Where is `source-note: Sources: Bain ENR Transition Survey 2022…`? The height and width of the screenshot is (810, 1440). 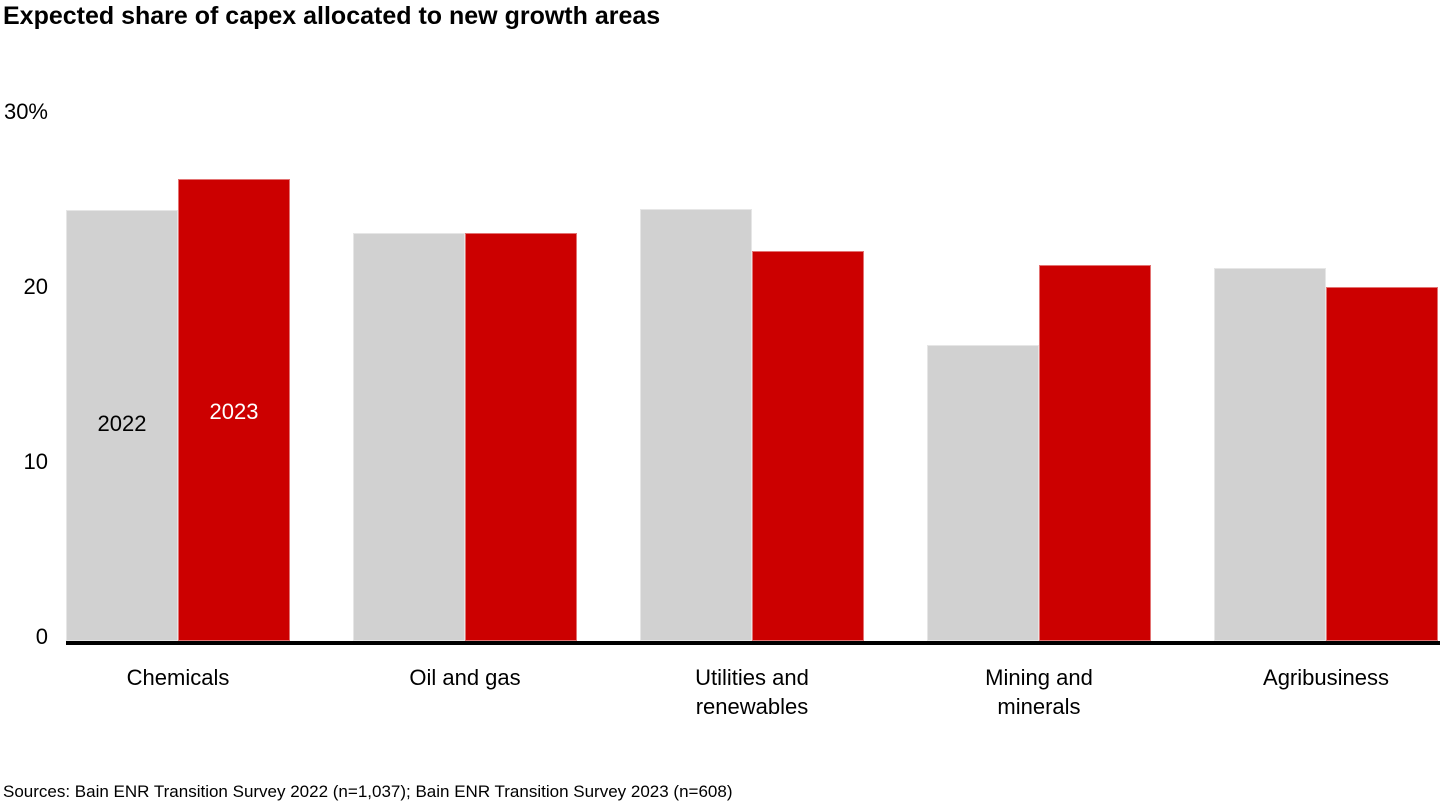 source-note: Sources: Bain ENR Transition Survey 2022… is located at coordinates (368, 791).